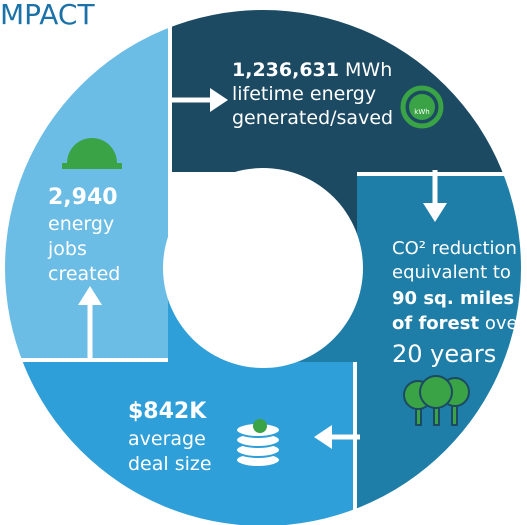 The width and height of the screenshot is (527, 525). Describe the element at coordinates (444, 354) in the screenshot. I see `co2-tail: 20 years` at that location.